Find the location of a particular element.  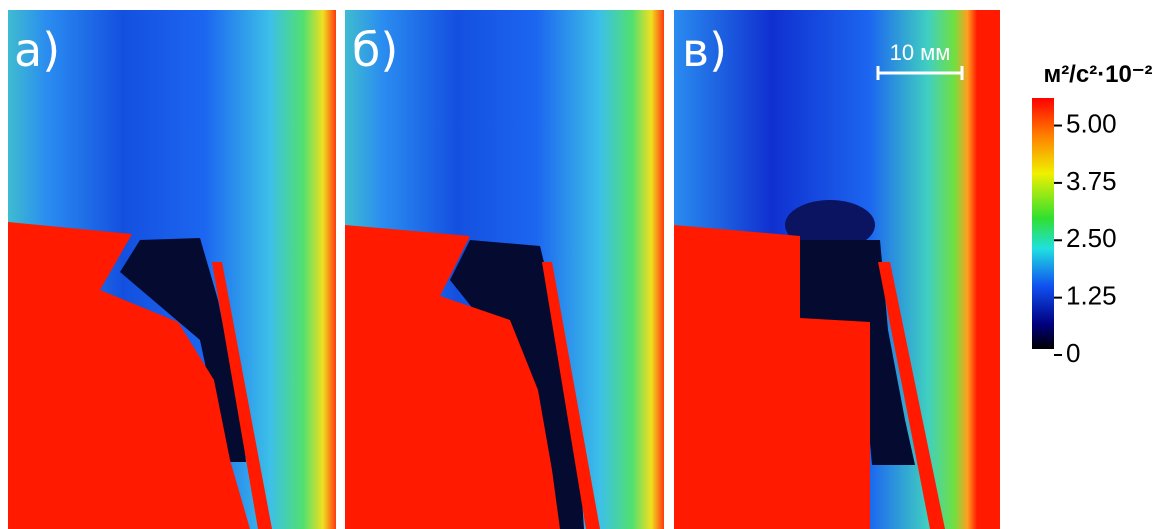

colorbar: м²/с²·10⁻² 0 1.25 2.50 3.75 5.00 is located at coordinates (1092, 214).